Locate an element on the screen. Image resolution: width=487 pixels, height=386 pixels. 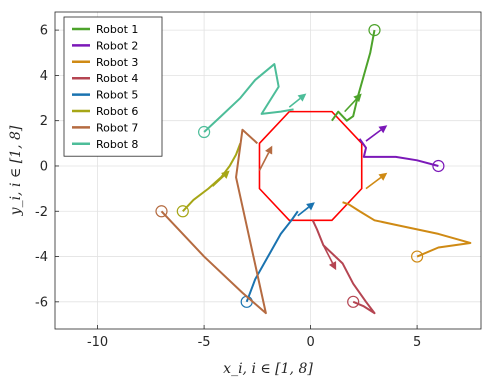
y-tick-label: 6 is located at coordinates (44, 31).